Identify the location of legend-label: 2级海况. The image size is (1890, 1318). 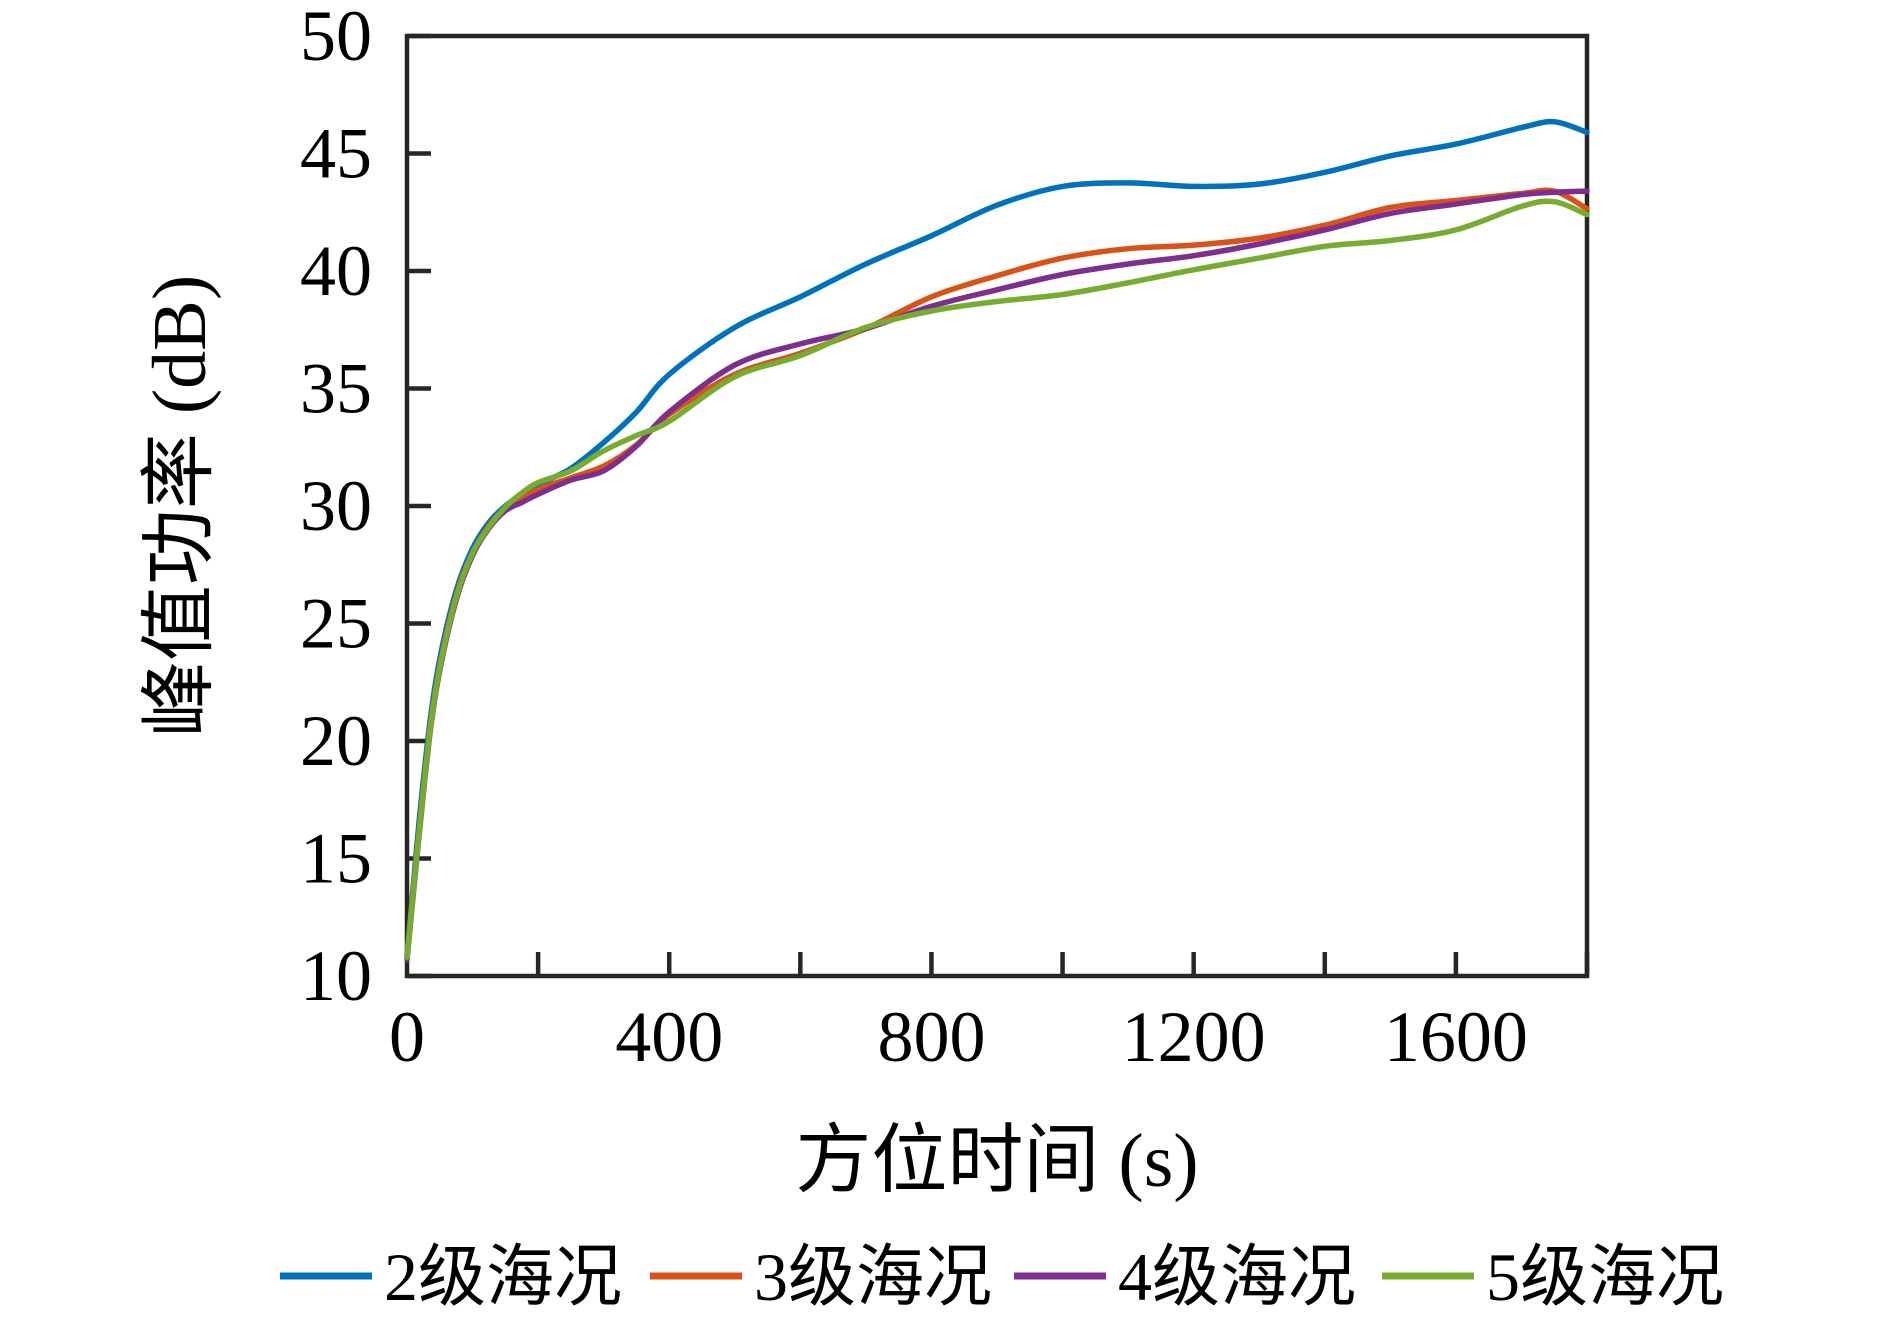
(503, 1277).